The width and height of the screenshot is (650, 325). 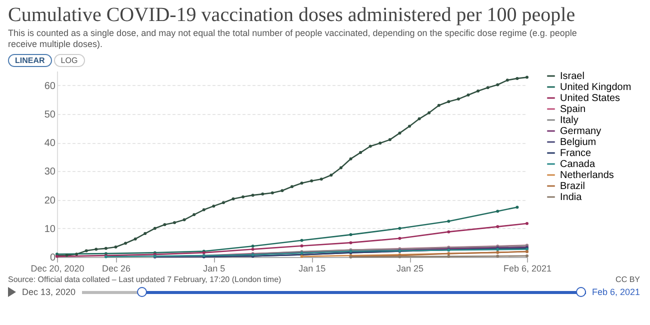 What do you see at coordinates (145, 279) in the screenshot?
I see `source-note: Source: Official data collated – Last updated 7 February, 17:20 (London time)` at bounding box center [145, 279].